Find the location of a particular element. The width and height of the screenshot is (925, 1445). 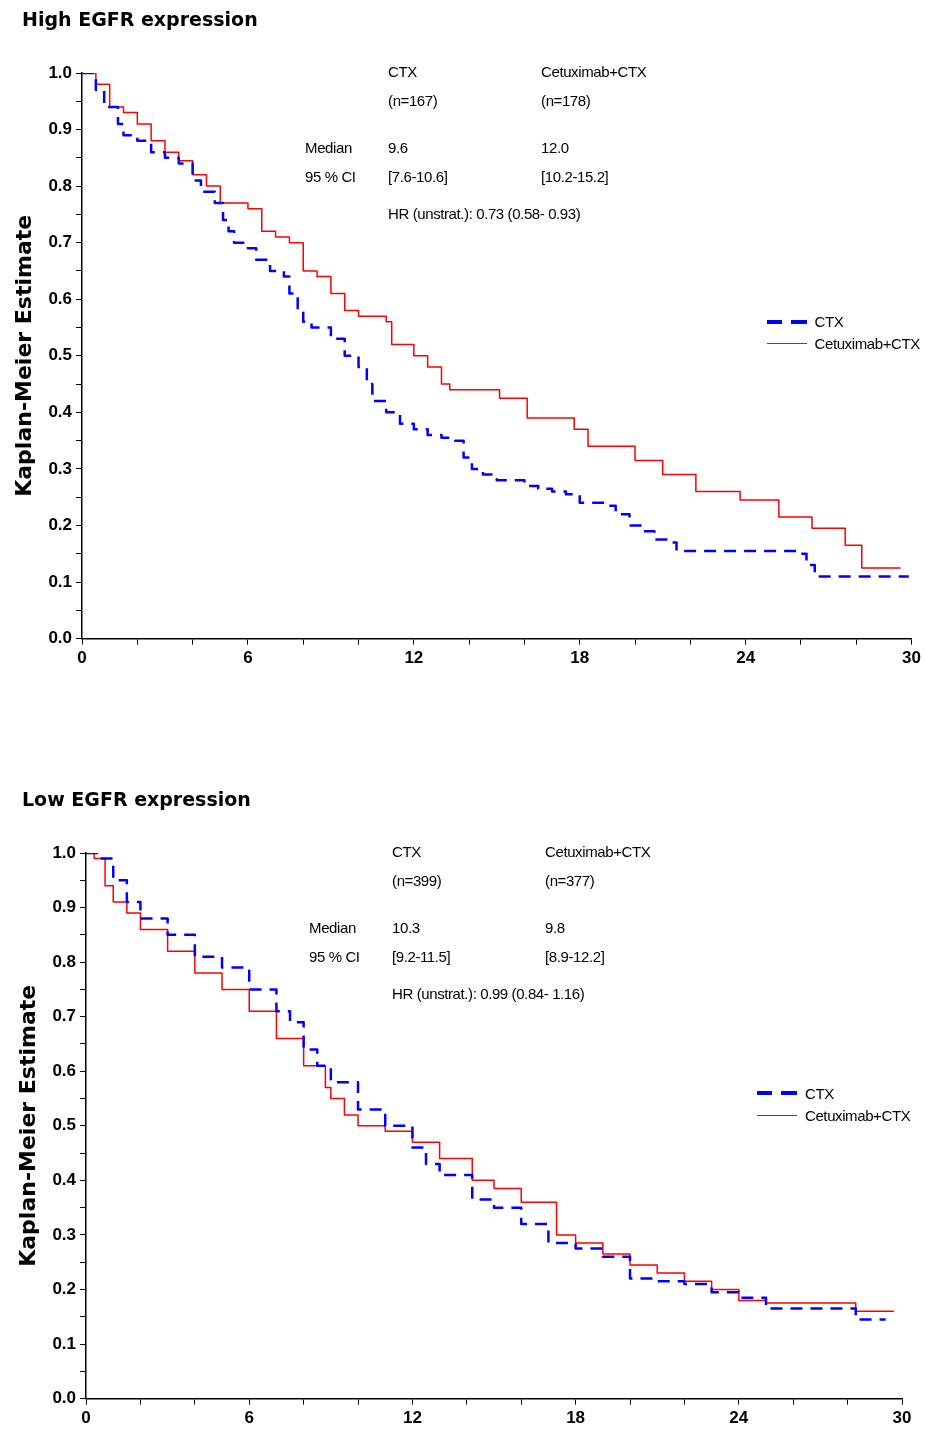

chart-title: High EGFR expression is located at coordinates (140, 19).